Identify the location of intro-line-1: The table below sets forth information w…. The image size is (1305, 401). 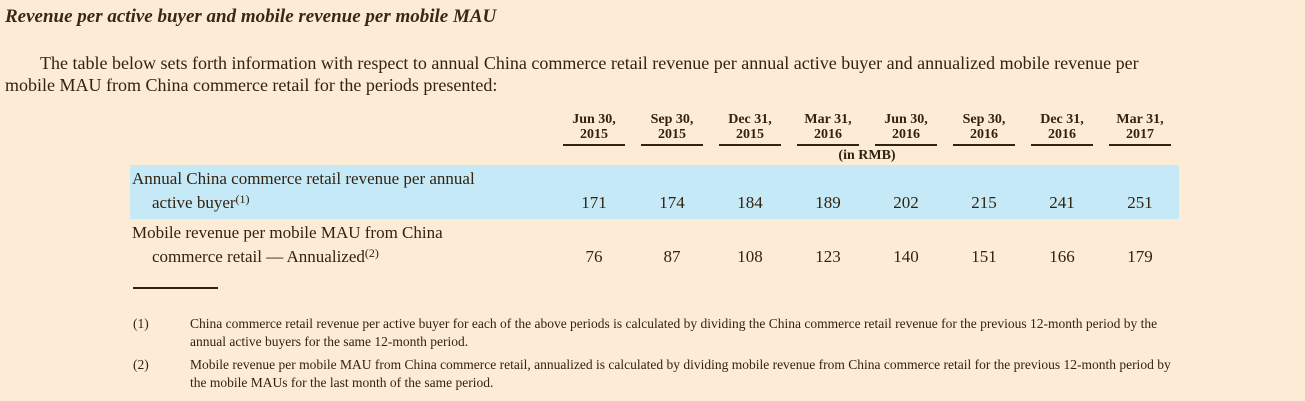
(589, 63).